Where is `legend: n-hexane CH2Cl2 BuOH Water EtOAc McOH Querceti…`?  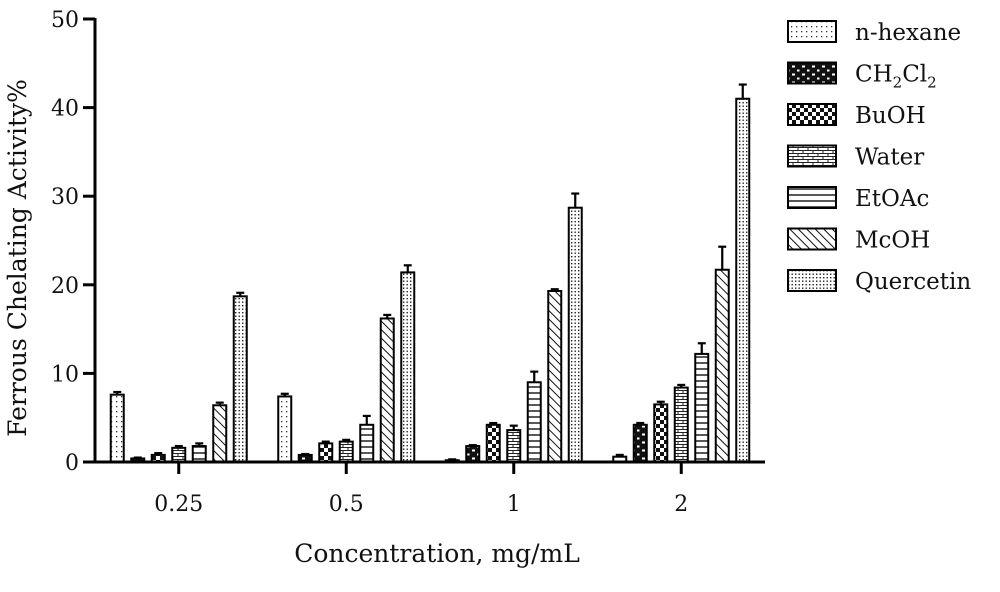 legend: n-hexane CH2Cl2 BuOH Water EtOAc McOH Querceti… is located at coordinates (879, 157).